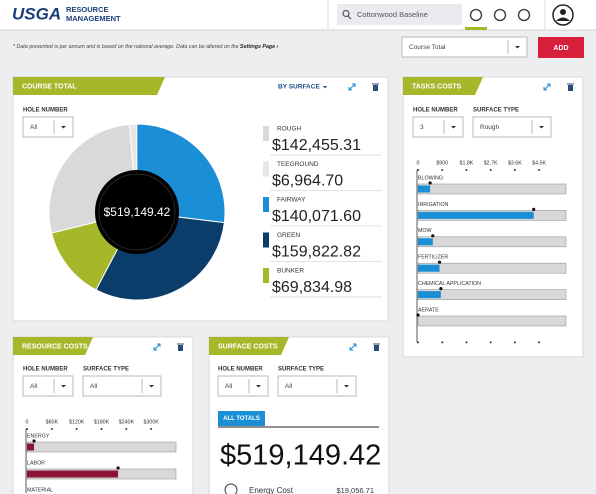  I want to click on field-label: SURFACE TYPE, so click(301, 370).